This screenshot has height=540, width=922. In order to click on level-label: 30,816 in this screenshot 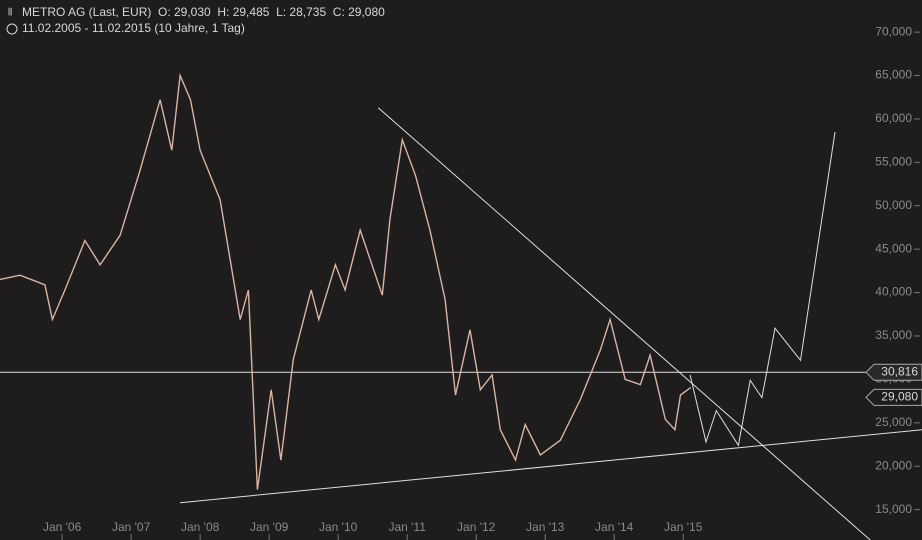, I will do `click(899, 371)`.